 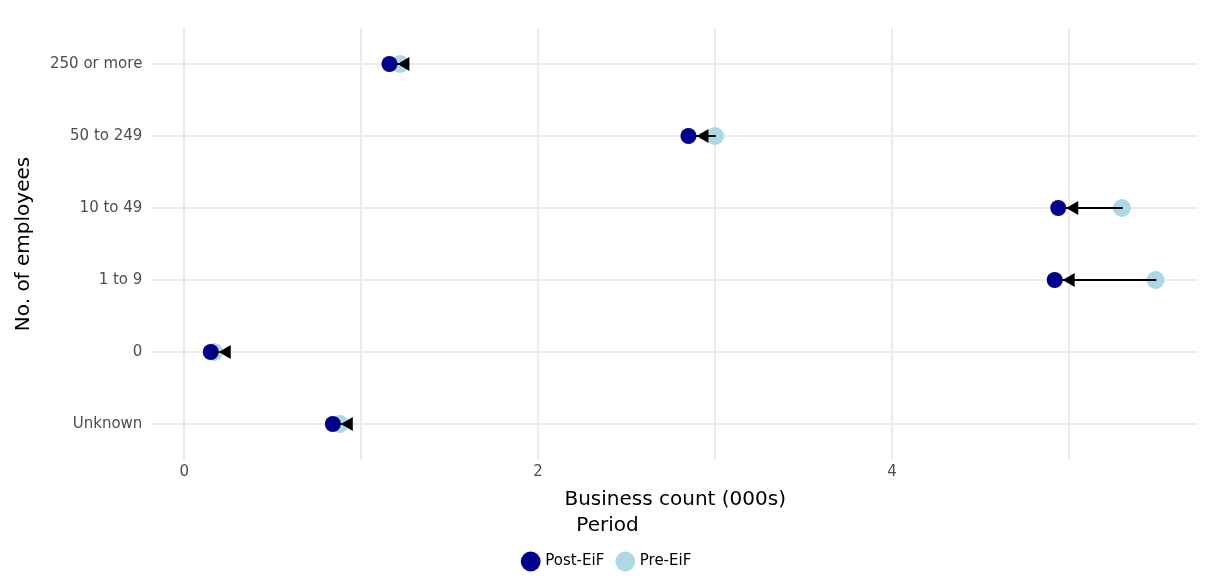 I want to click on y-tick-label: Unknown, so click(x=107, y=422).